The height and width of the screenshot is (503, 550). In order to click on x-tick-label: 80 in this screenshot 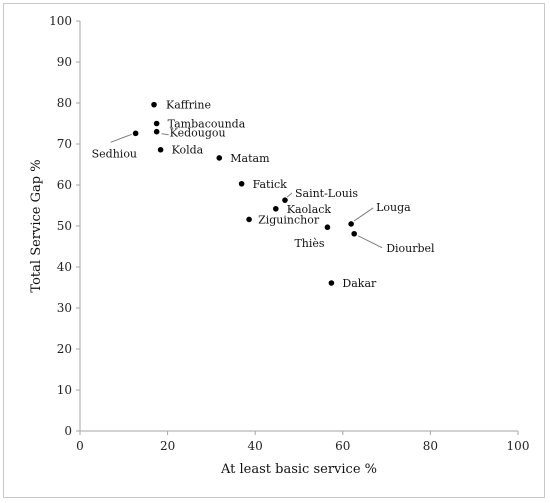, I will do `click(430, 446)`.